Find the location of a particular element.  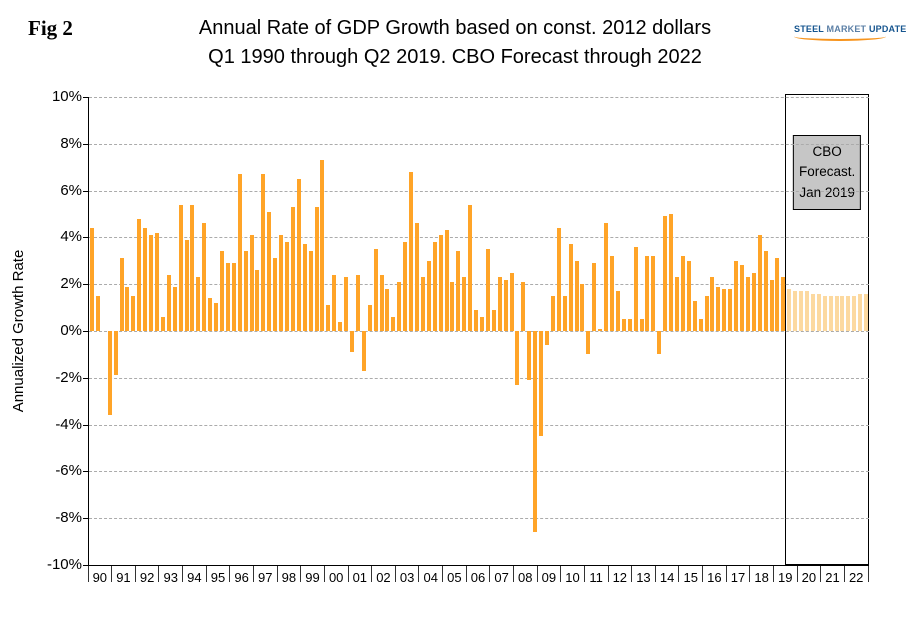

y-tick-label: 4% is located at coordinates (71, 237).